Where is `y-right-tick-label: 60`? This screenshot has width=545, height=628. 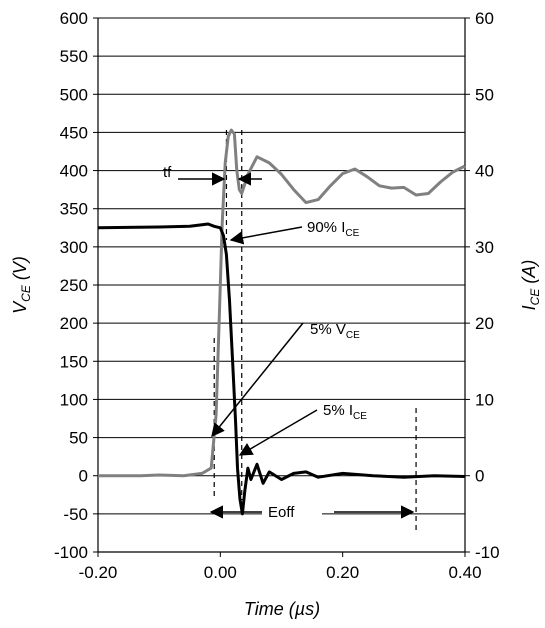
y-right-tick-label: 60 is located at coordinates (484, 18).